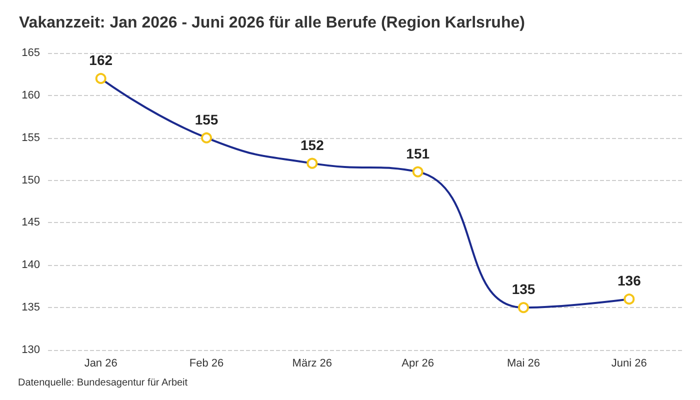  Describe the element at coordinates (418, 364) in the screenshot. I see `x-tick-label: Apr 26` at that location.